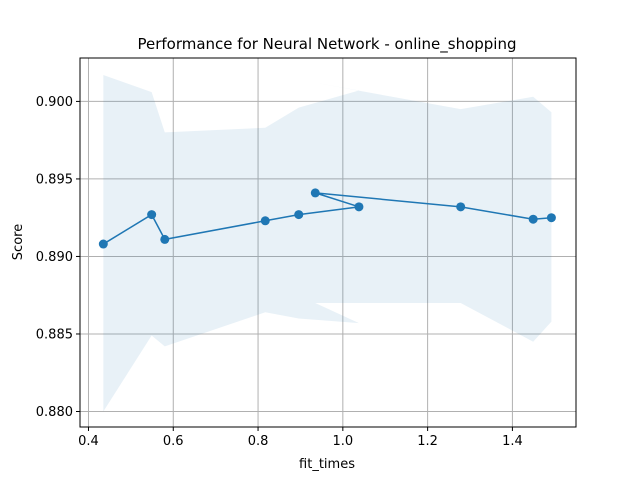 The image size is (640, 480). Describe the element at coordinates (300, 438) in the screenshot. I see `x-axis: 0.4 0.6 0.8 1.0 1.2 1.4` at that location.